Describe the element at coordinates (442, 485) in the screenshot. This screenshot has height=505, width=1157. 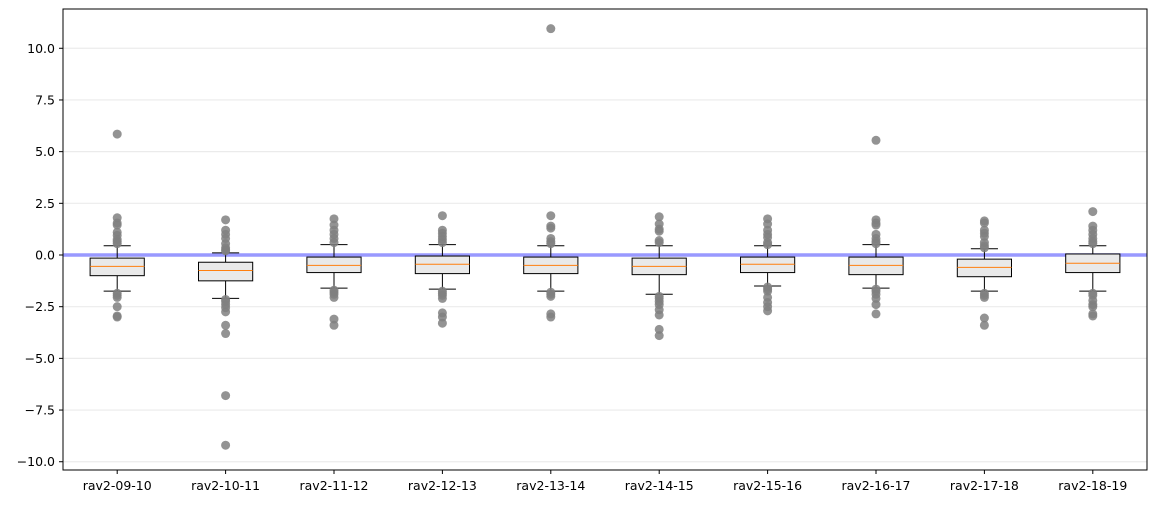
I see `x-tick-label: rav2-12-13` at that location.